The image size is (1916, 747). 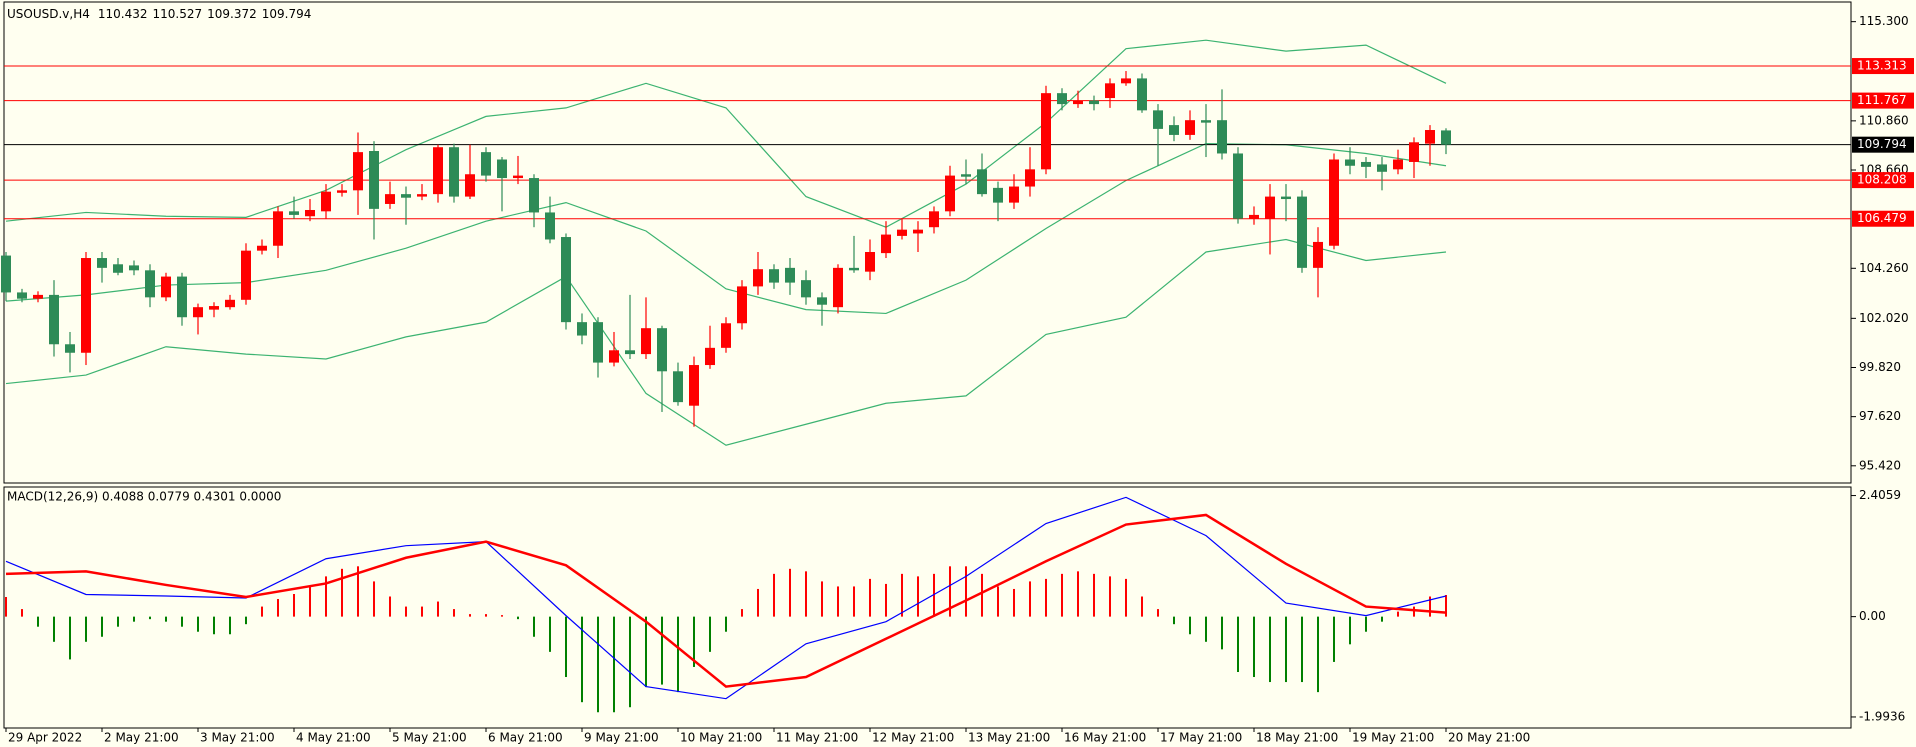 I want to click on y-tick-label: 110.860, so click(x=1884, y=120).